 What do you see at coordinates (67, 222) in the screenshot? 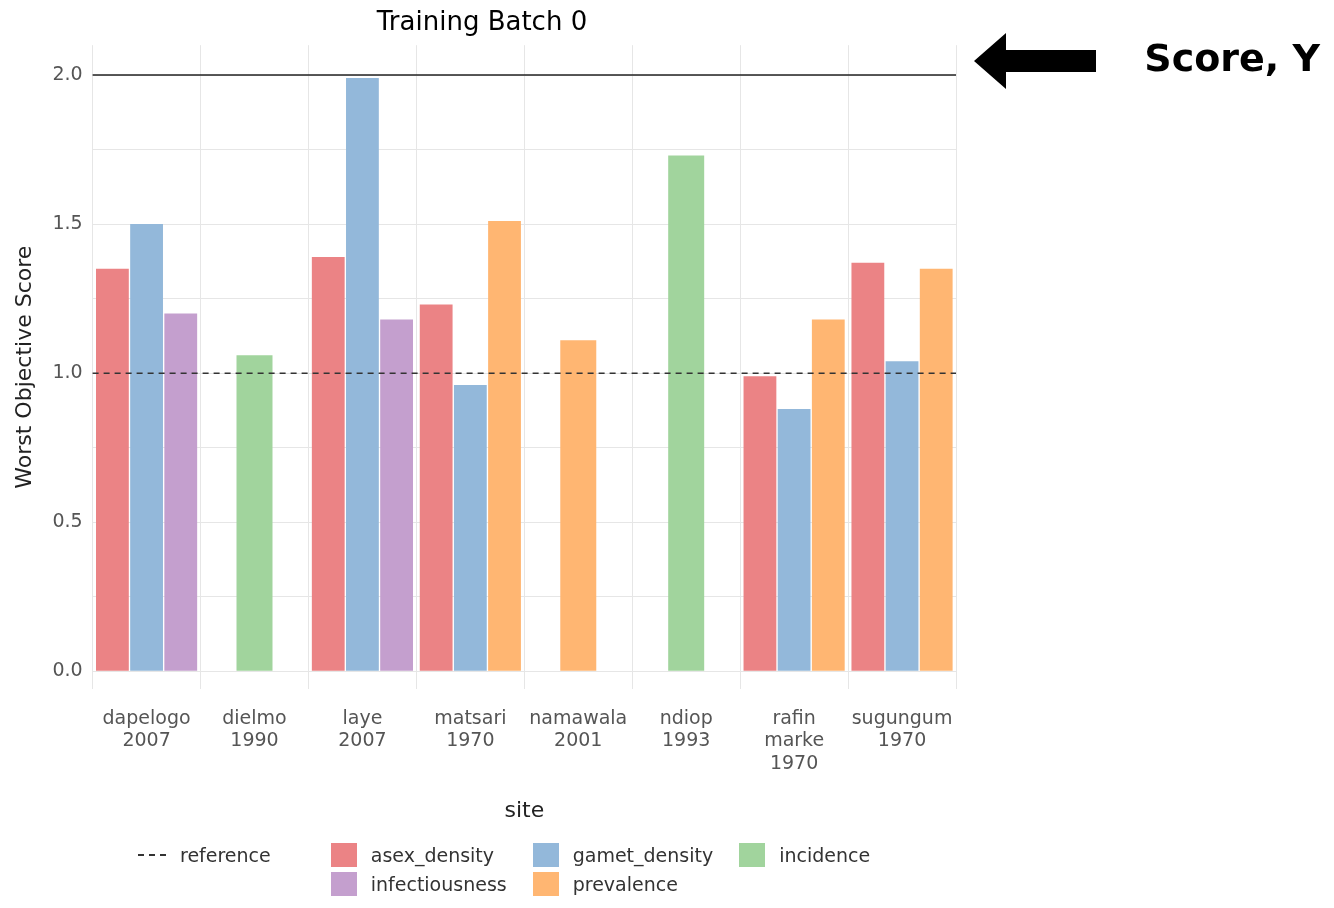
I see `y-tick-label: 1.5` at bounding box center [67, 222].